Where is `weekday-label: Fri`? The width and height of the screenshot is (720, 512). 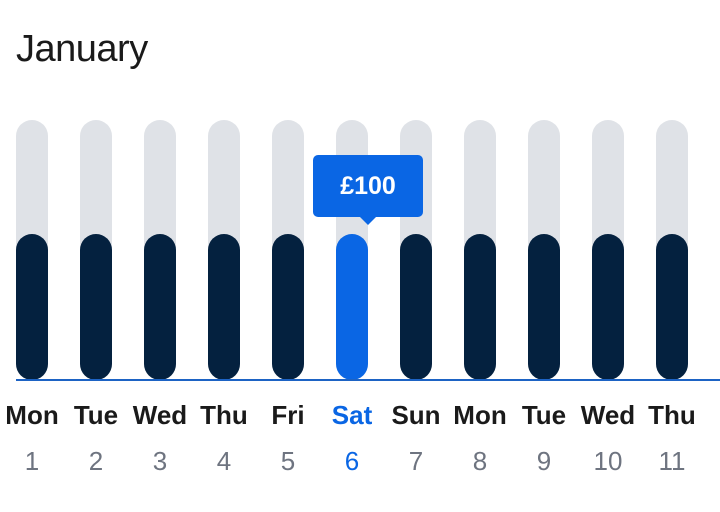 weekday-label: Fri is located at coordinates (288, 415).